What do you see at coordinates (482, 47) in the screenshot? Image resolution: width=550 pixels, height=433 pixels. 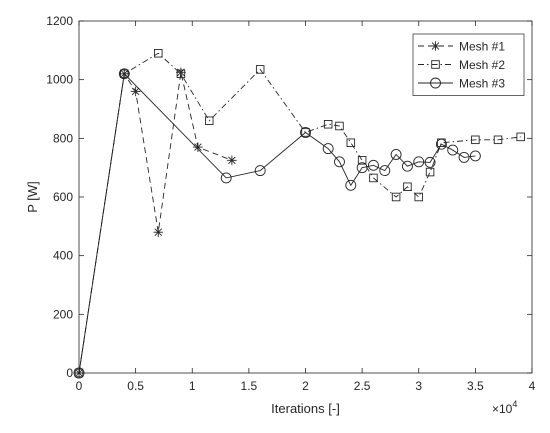 I see `legend-label: Mesh #1` at bounding box center [482, 47].